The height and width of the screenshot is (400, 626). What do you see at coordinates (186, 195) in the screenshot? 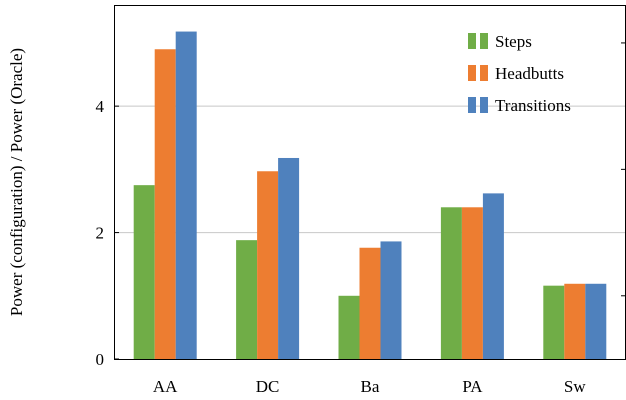
I see `bar-transitions-aa` at bounding box center [186, 195].